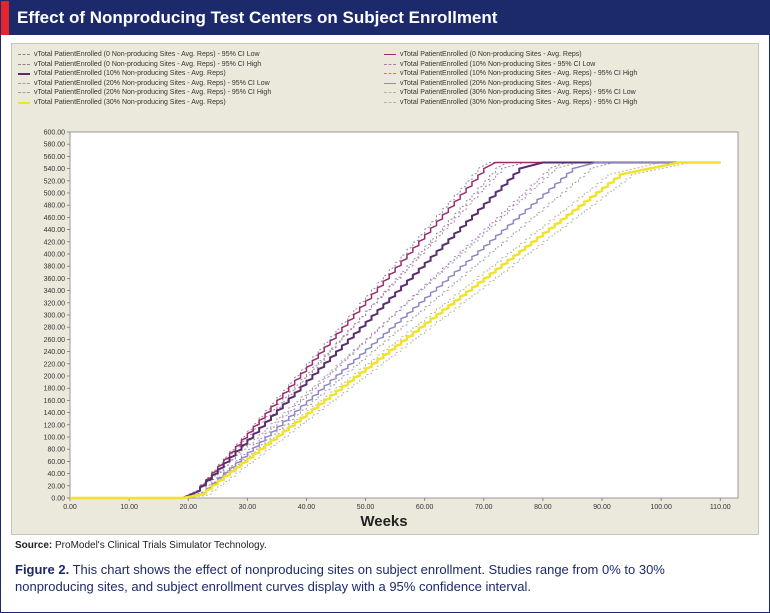 The height and width of the screenshot is (613, 770). What do you see at coordinates (55, 352) in the screenshot?
I see `y-tick-label: 240.00` at bounding box center [55, 352].